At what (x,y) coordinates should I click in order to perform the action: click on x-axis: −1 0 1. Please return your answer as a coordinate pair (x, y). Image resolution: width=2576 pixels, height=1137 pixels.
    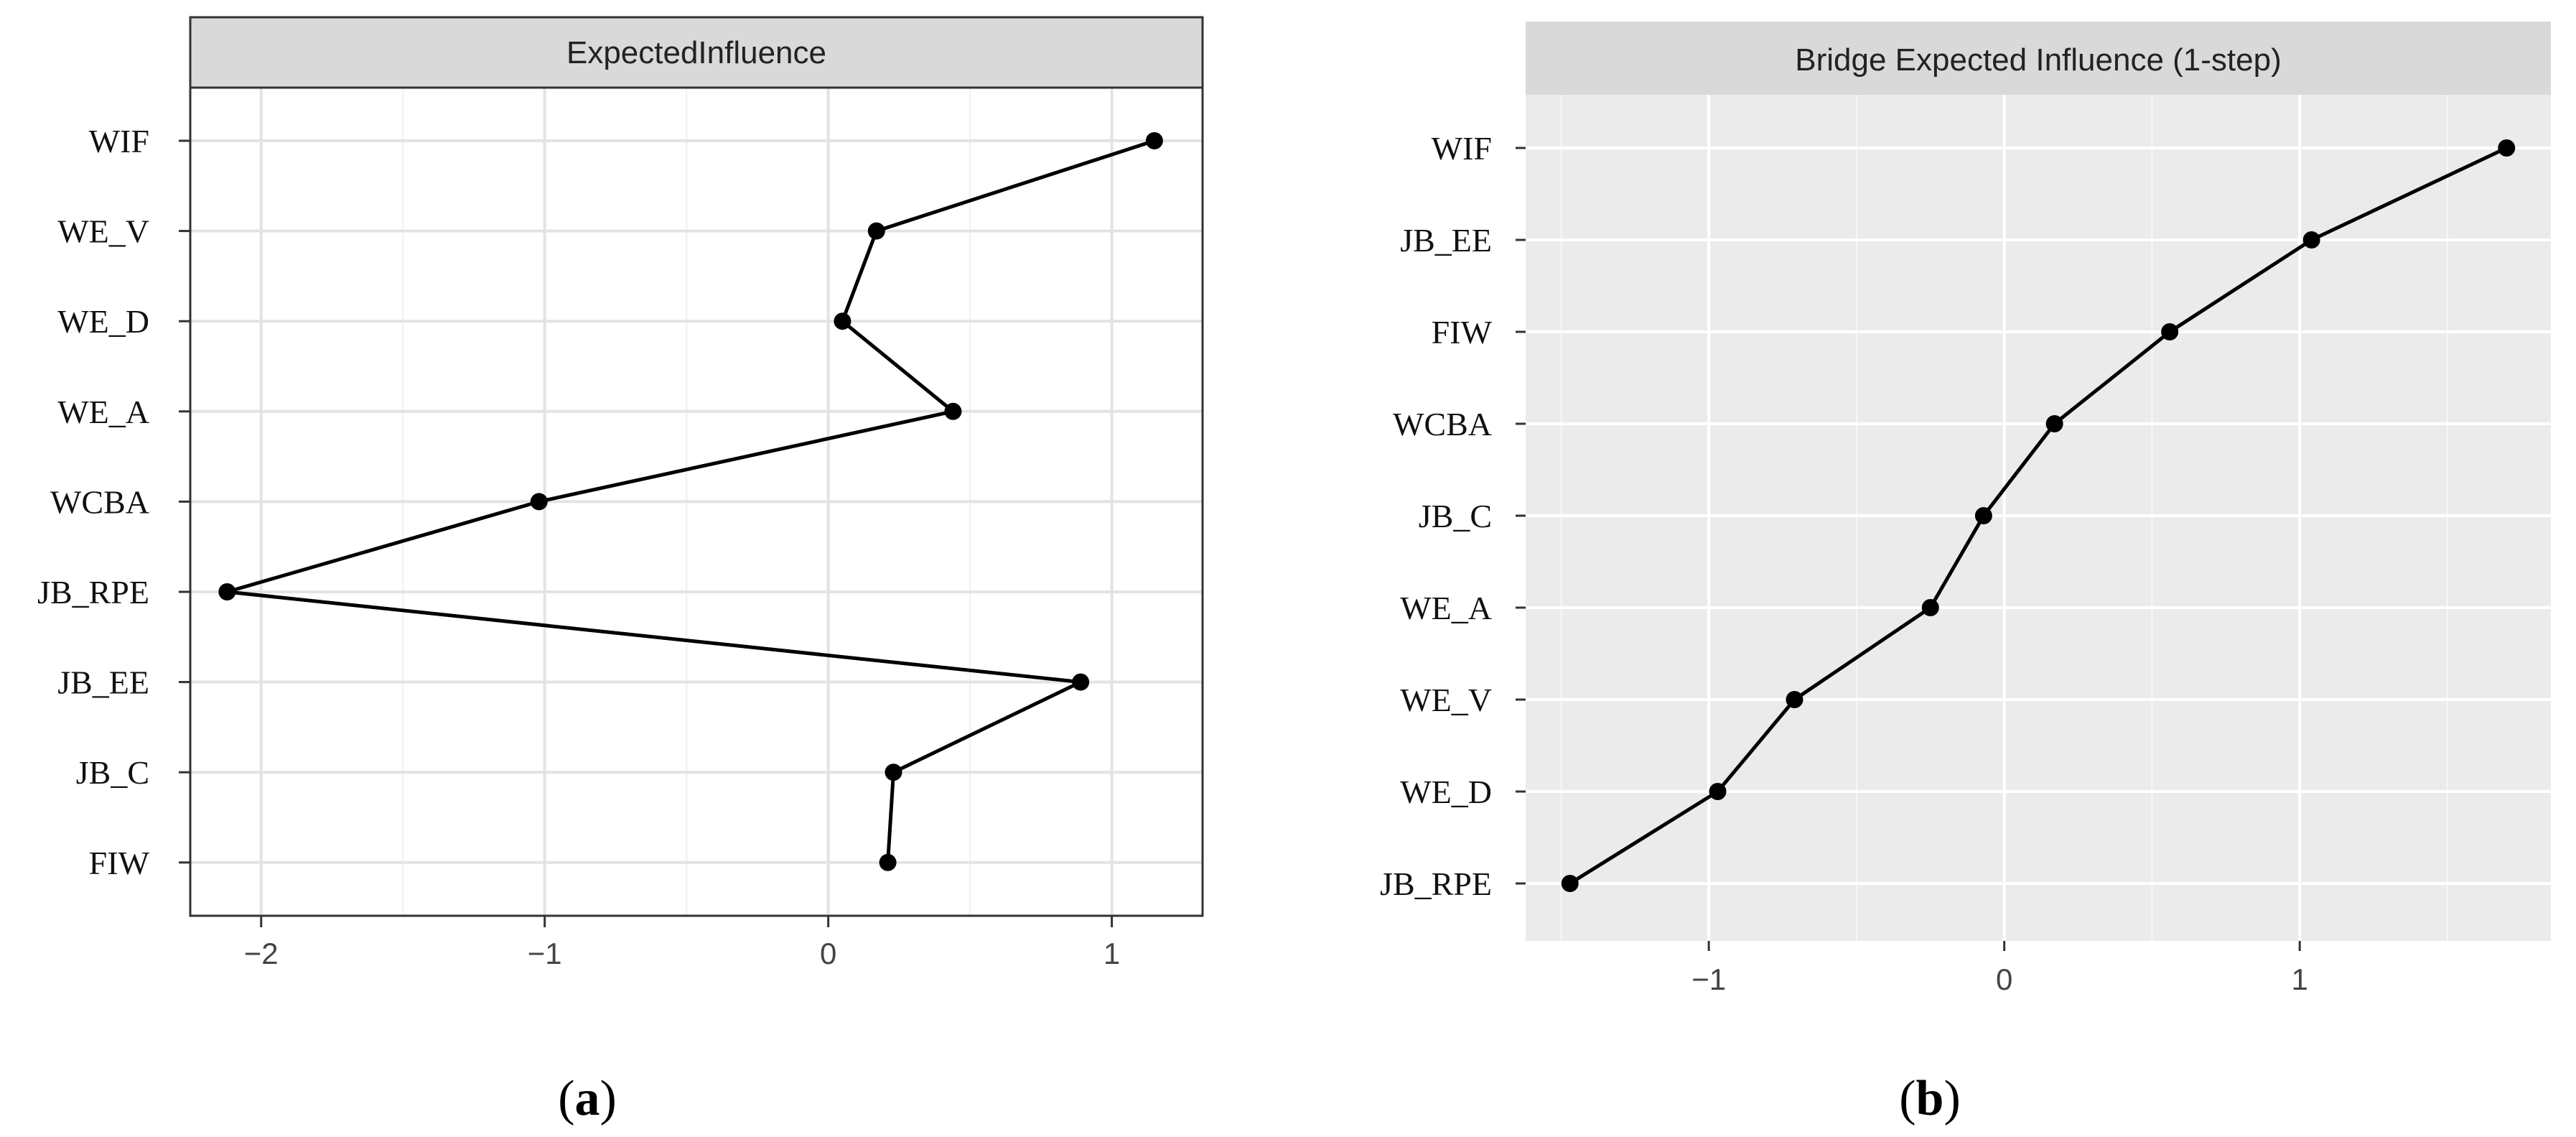
    Looking at the image, I should click on (1999, 968).